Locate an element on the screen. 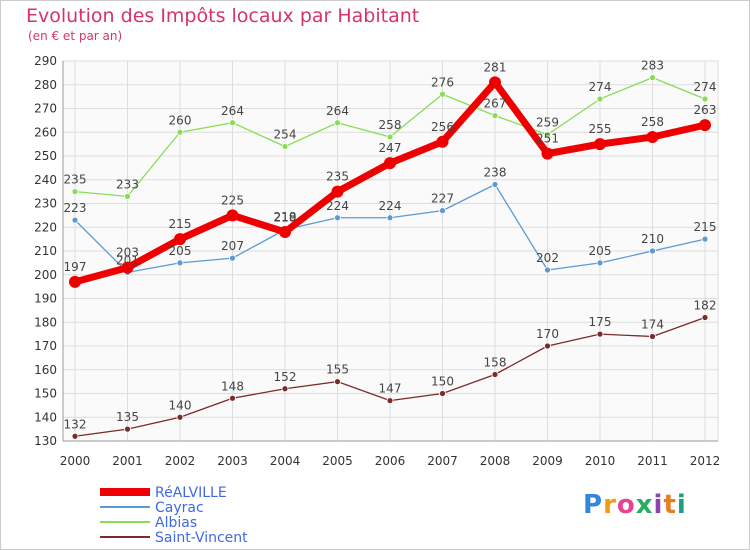 The width and height of the screenshot is (750, 550). data-label: 218 is located at coordinates (285, 217).